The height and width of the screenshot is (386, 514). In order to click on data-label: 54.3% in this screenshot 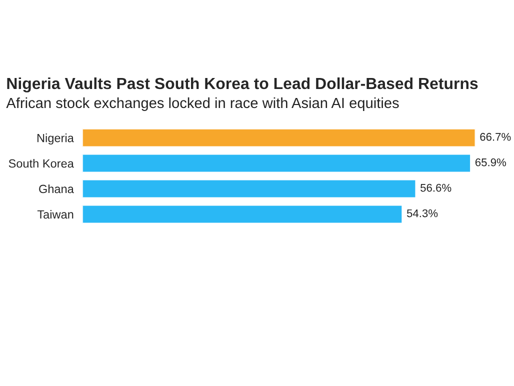, I will do `click(422, 213)`.